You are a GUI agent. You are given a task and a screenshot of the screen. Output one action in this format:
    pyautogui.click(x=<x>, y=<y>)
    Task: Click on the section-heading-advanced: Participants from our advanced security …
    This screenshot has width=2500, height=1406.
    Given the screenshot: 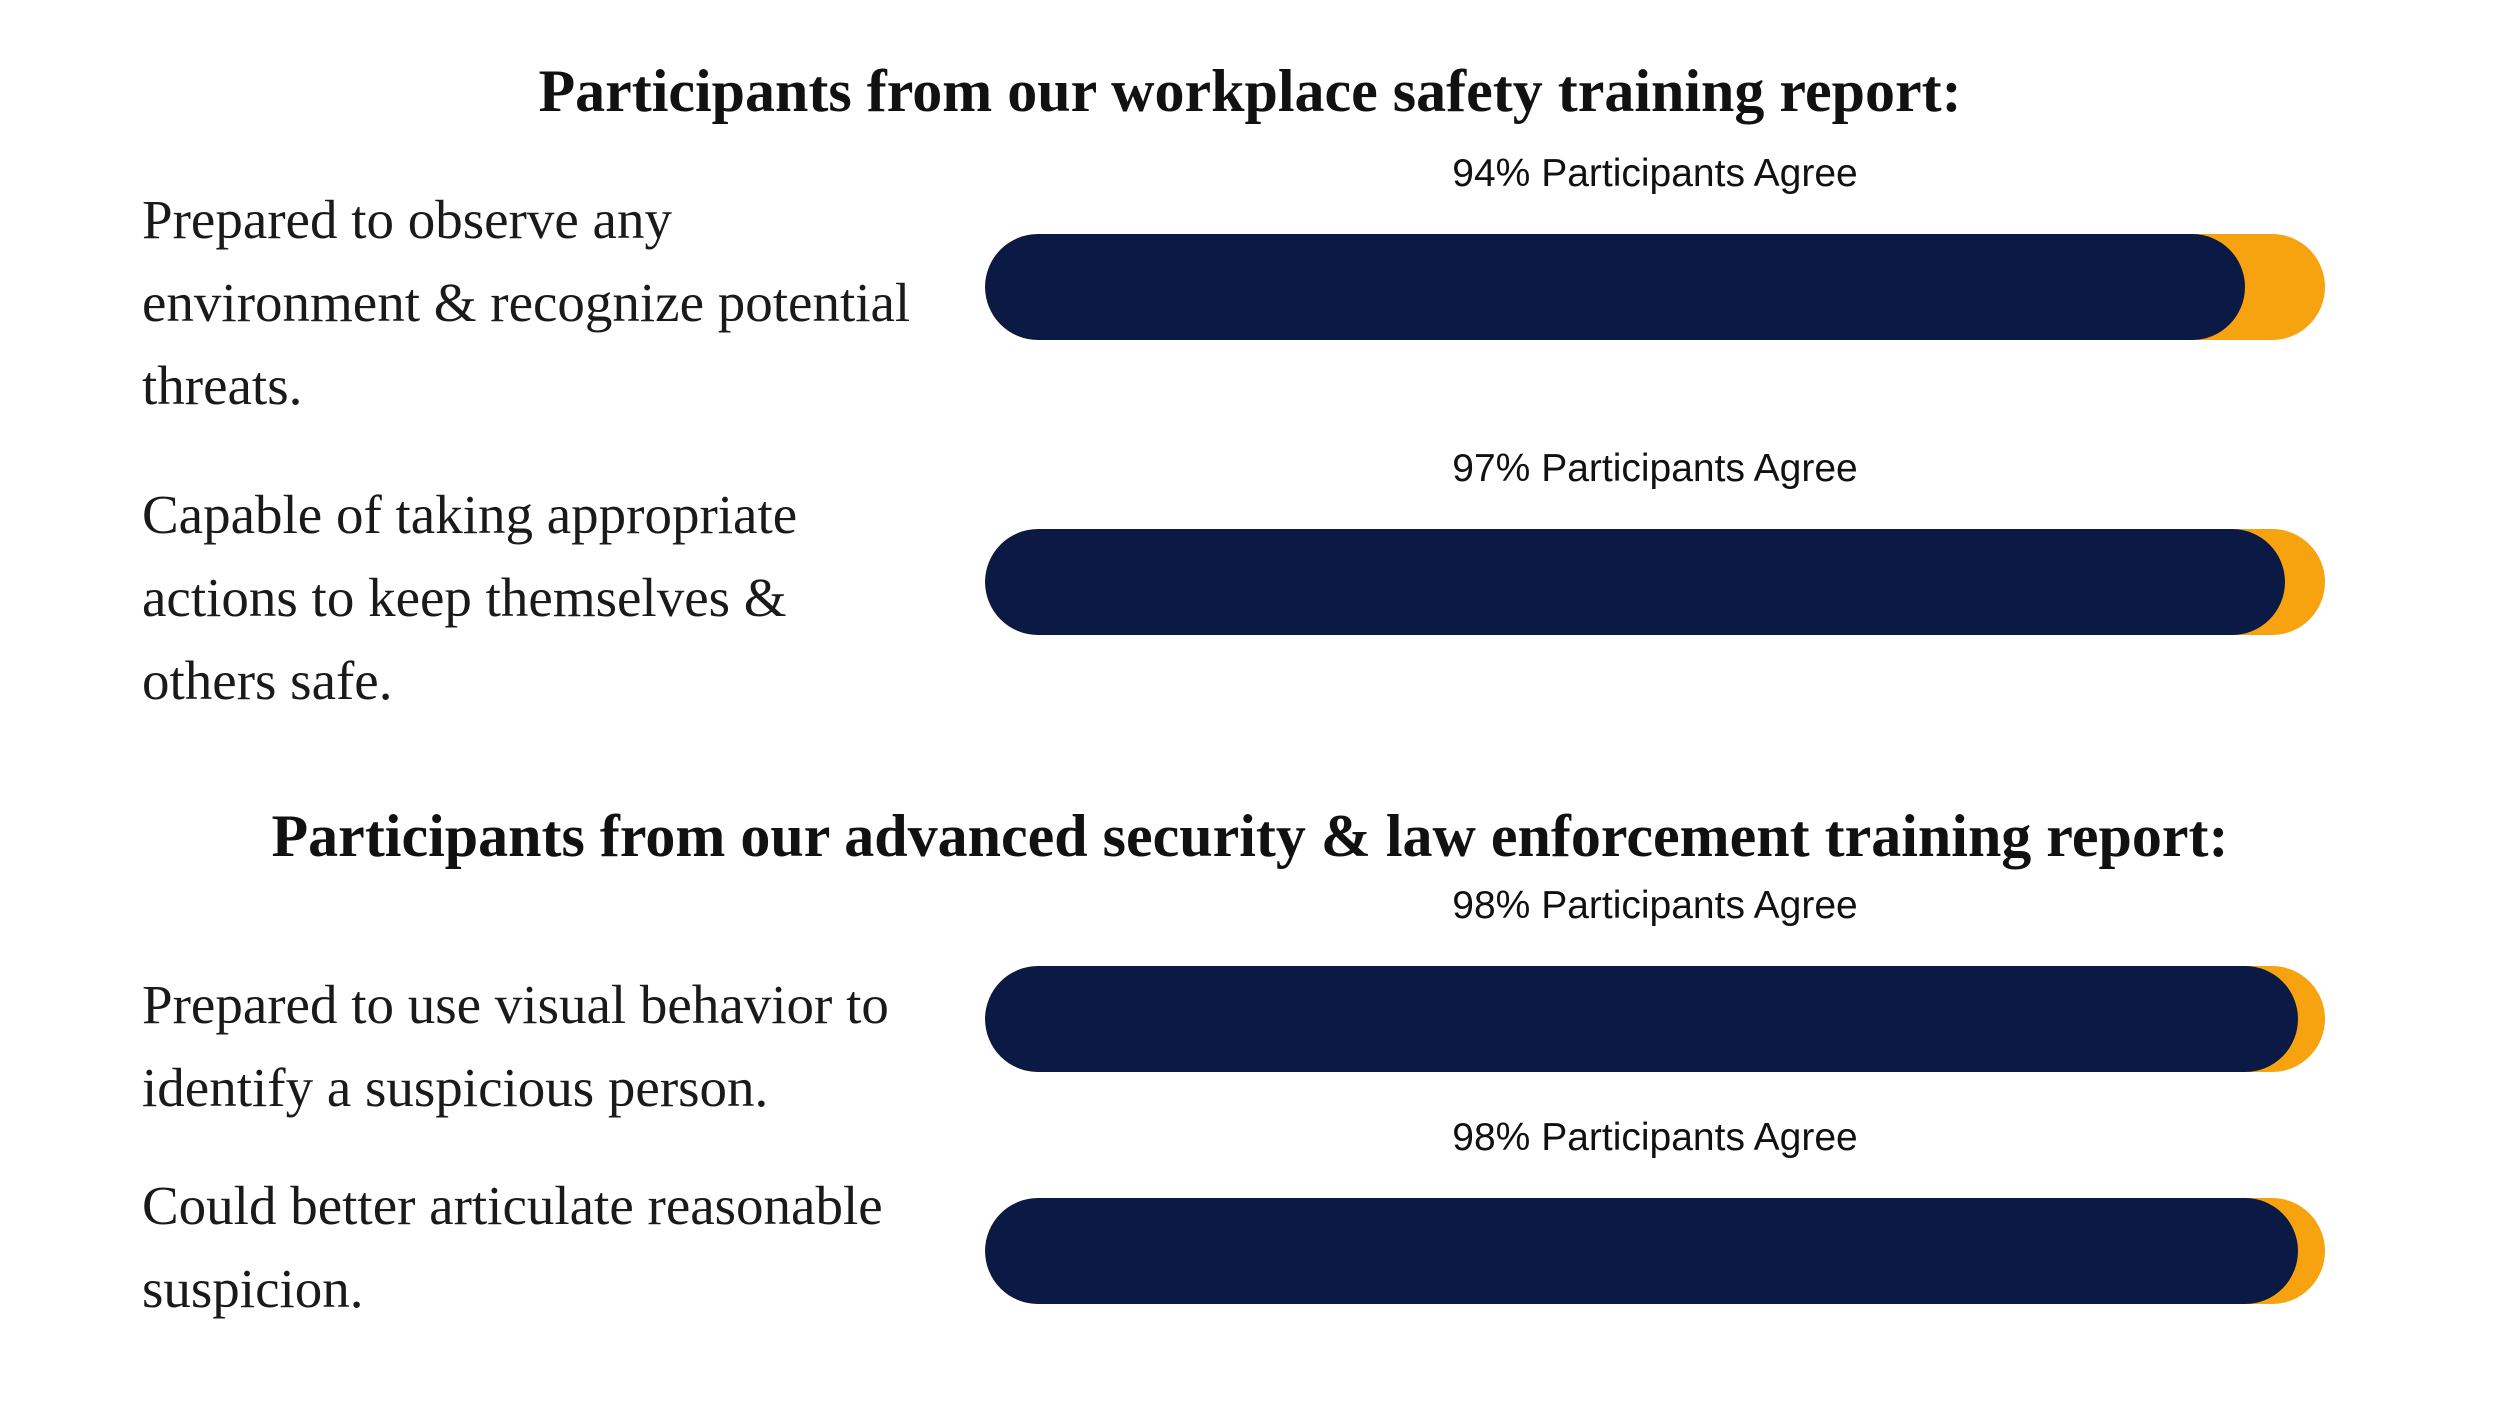 What is the action you would take?
    pyautogui.click(x=1250, y=836)
    